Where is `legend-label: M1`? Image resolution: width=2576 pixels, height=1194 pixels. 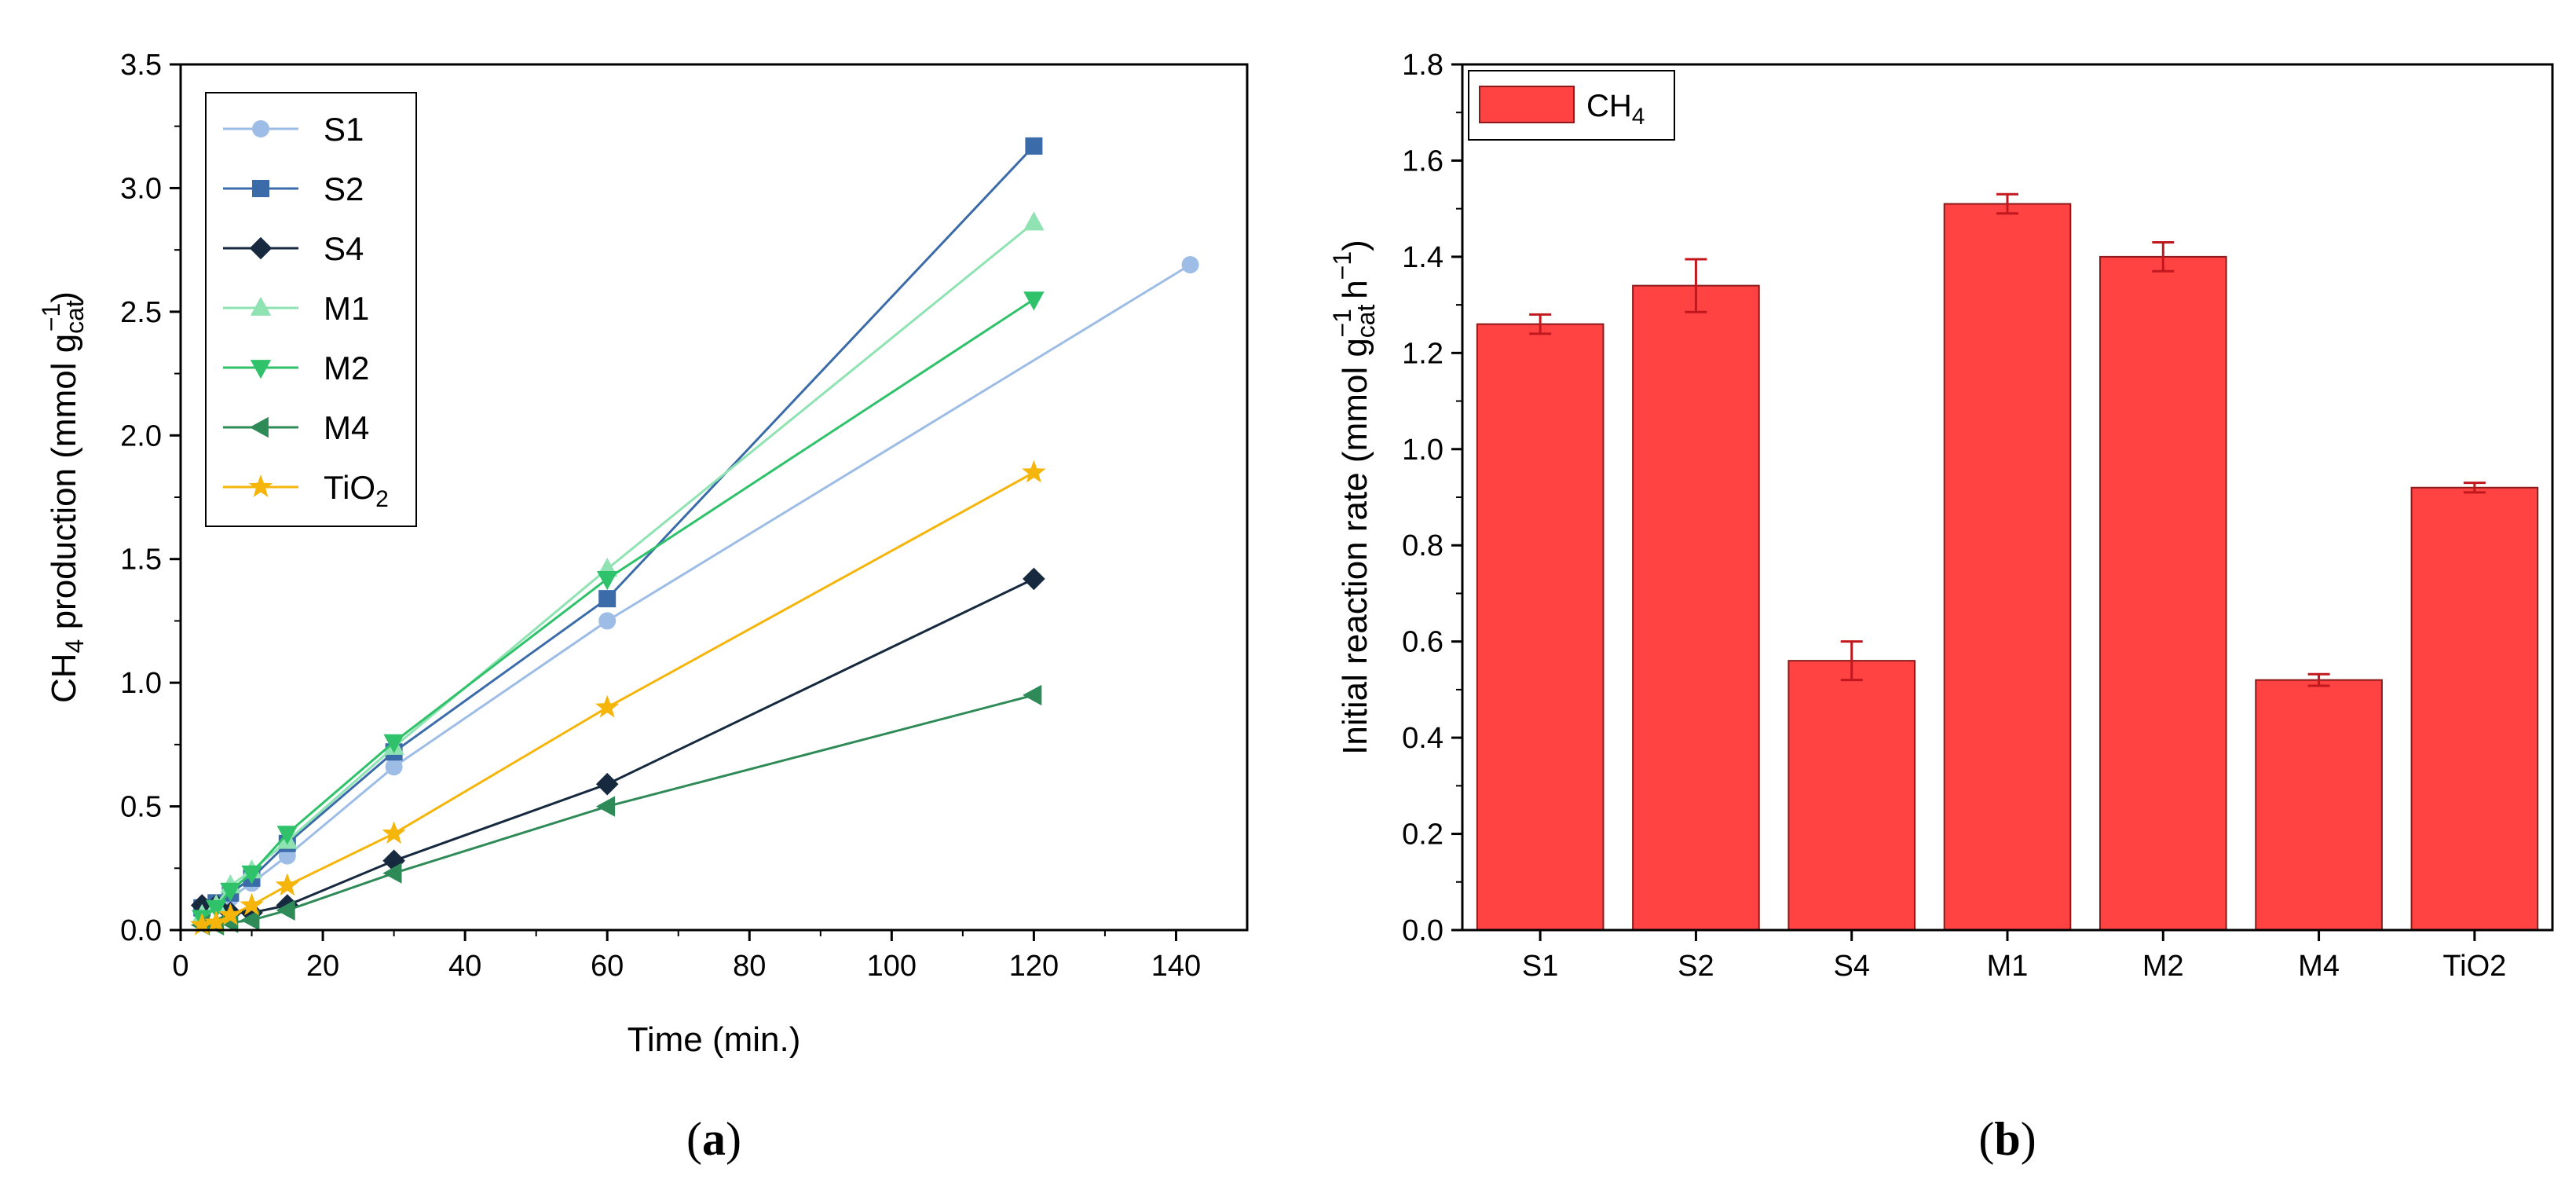 legend-label: M1 is located at coordinates (346, 309).